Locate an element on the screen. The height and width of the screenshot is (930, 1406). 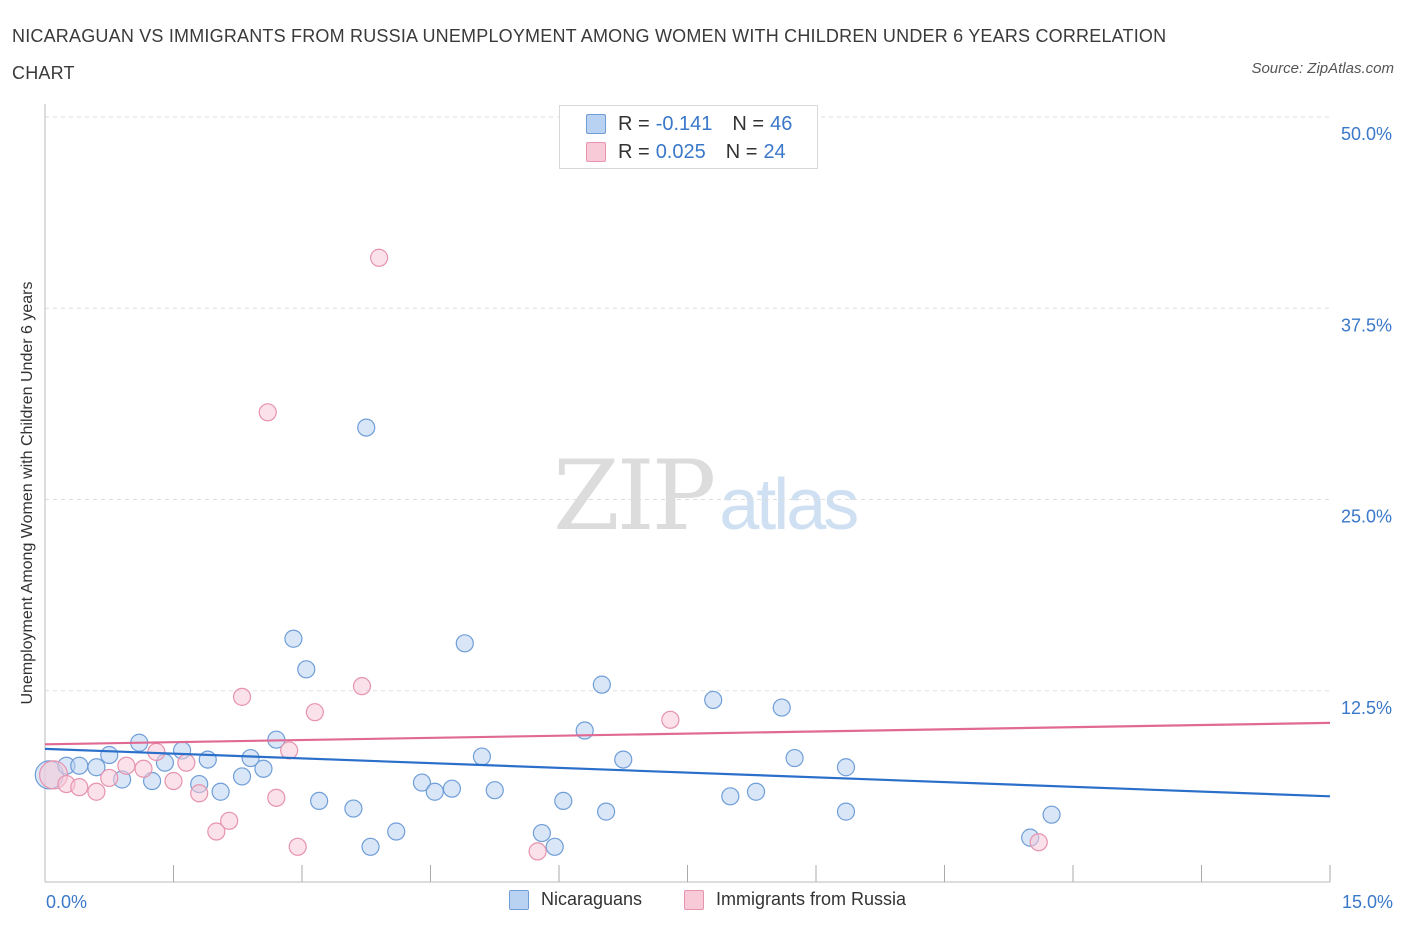
x-tick-label-max: 15.0% is located at coordinates (1367, 902).